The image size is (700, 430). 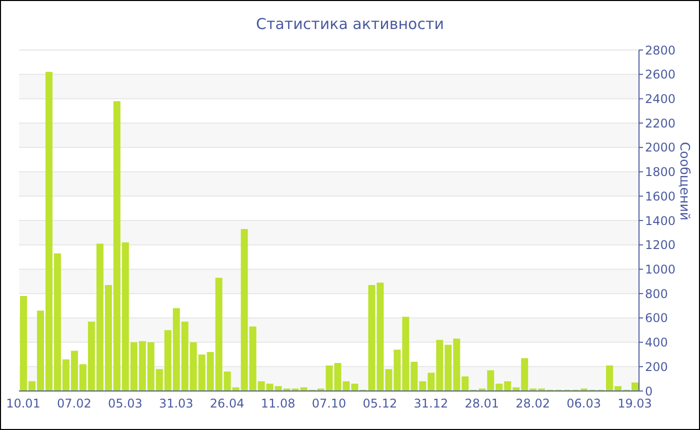 What do you see at coordinates (431, 403) in the screenshot?
I see `x-tick-label: 31.12` at bounding box center [431, 403].